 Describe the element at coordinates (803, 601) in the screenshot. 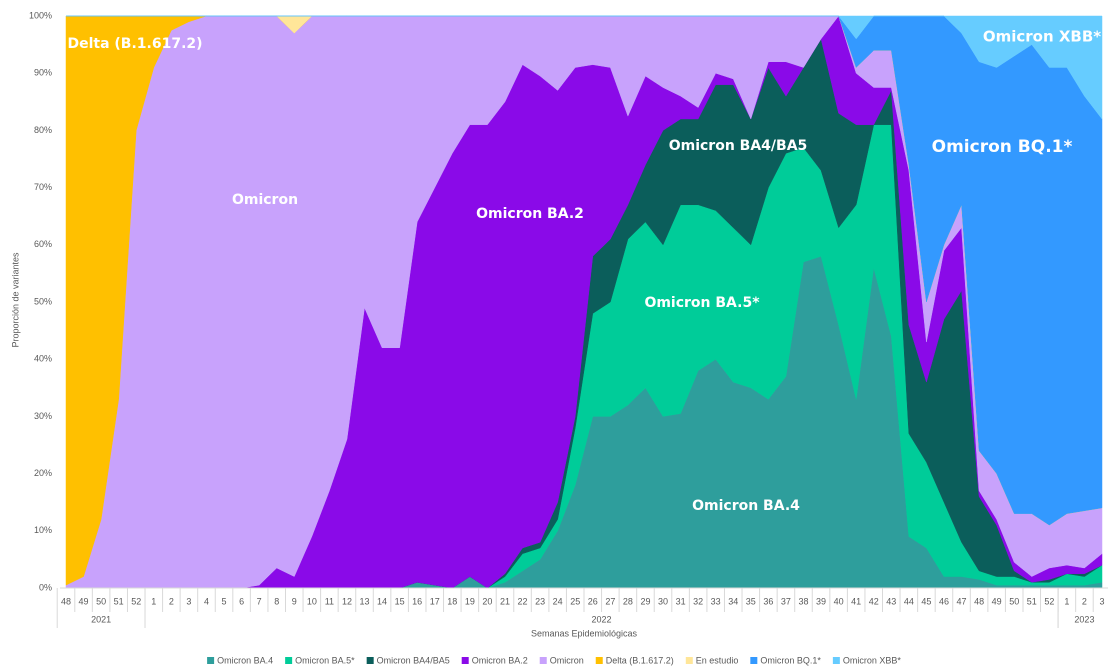

I see `x-tick-label: 38` at that location.